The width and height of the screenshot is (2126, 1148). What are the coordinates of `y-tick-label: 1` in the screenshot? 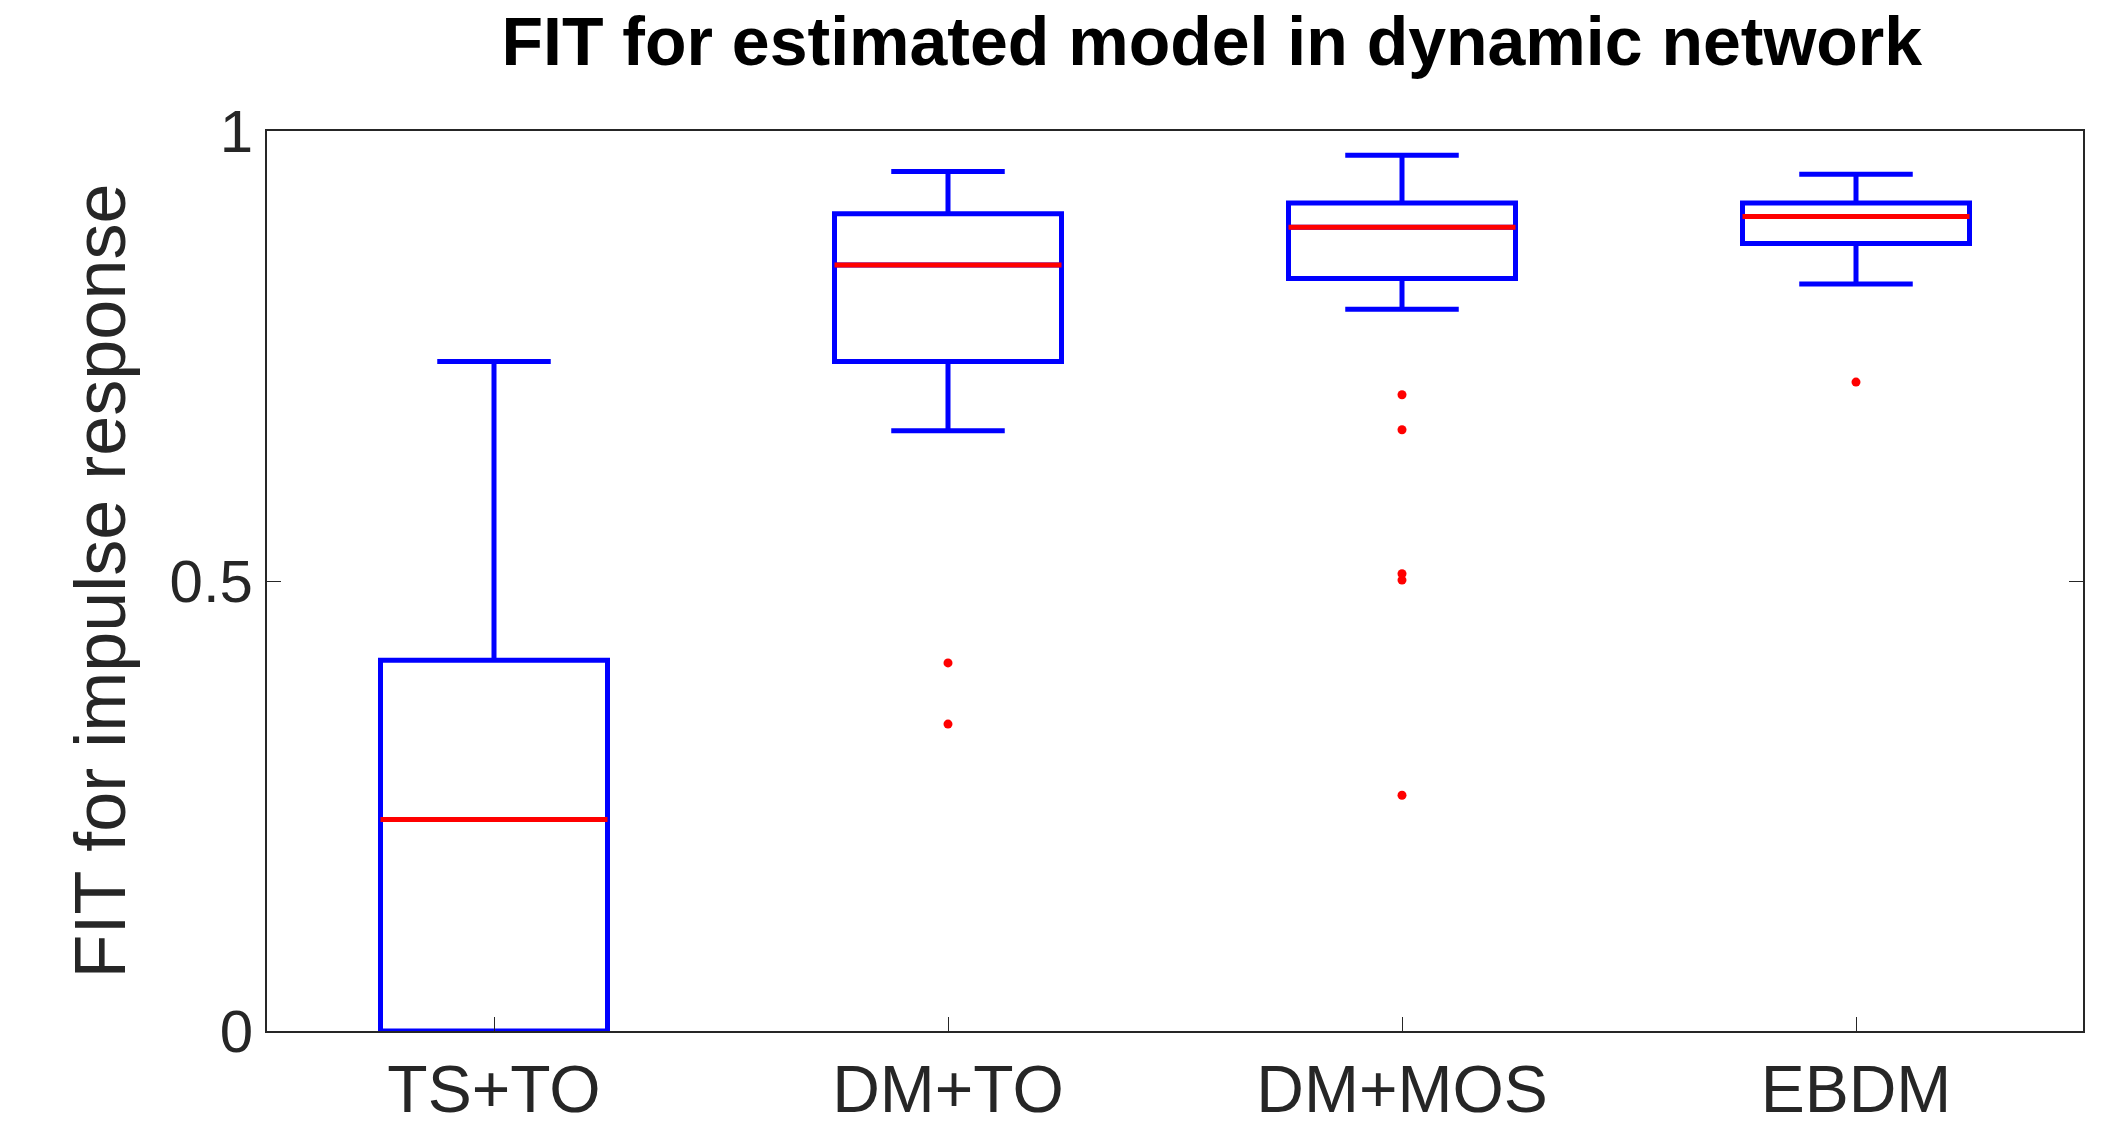 It's located at (236, 131).